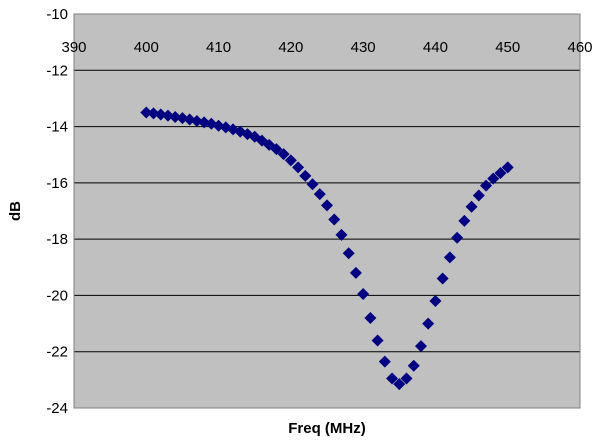  I want to click on x-tick-label: 440, so click(435, 47).